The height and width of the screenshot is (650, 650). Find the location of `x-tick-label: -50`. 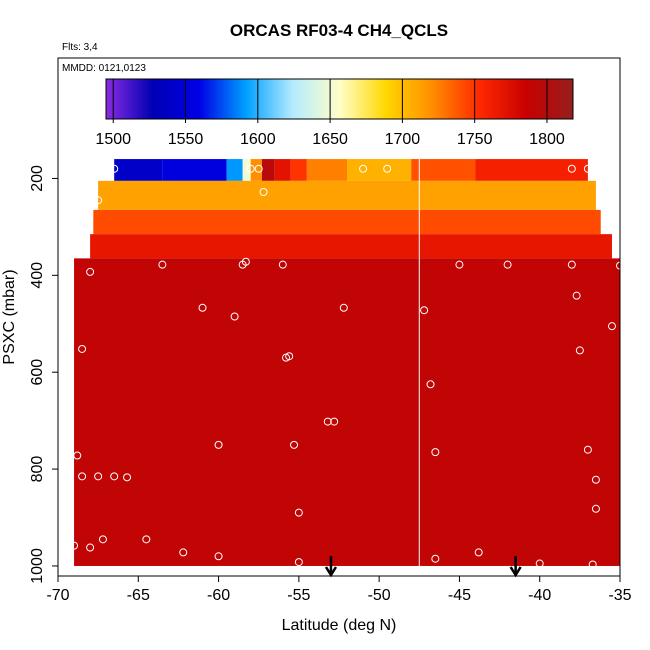

x-tick-label: -50 is located at coordinates (379, 595).